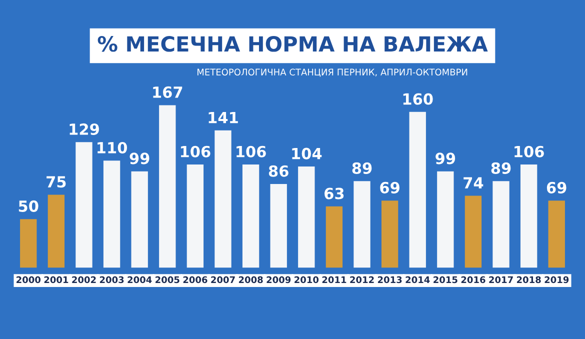 This screenshot has height=339, width=585. What do you see at coordinates (501, 280) in the screenshot?
I see `x-tick-label: 2017` at bounding box center [501, 280].